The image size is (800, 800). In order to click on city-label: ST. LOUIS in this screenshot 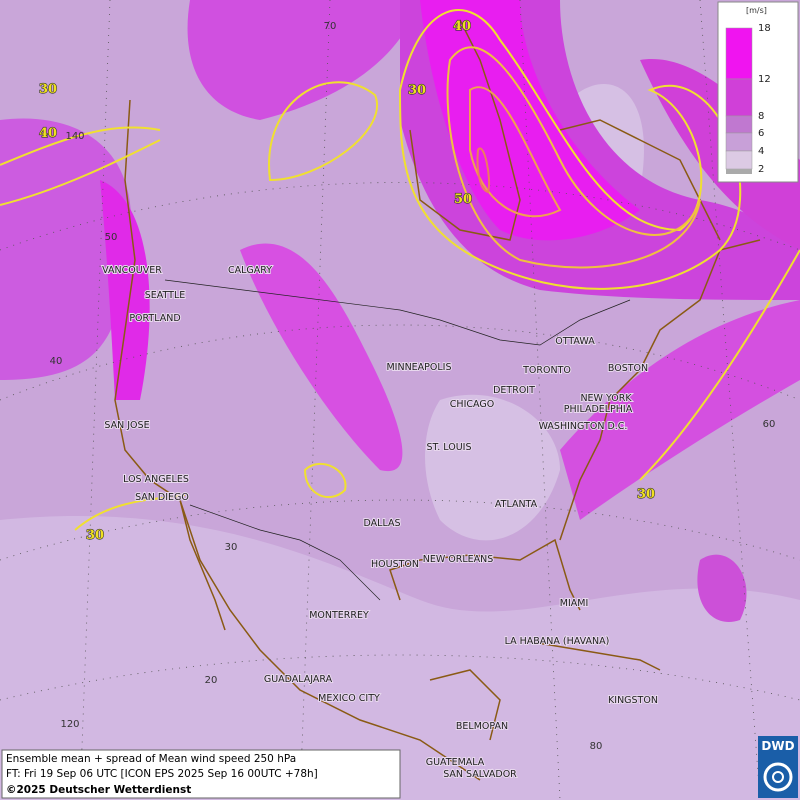, I will do `click(449, 447)`.